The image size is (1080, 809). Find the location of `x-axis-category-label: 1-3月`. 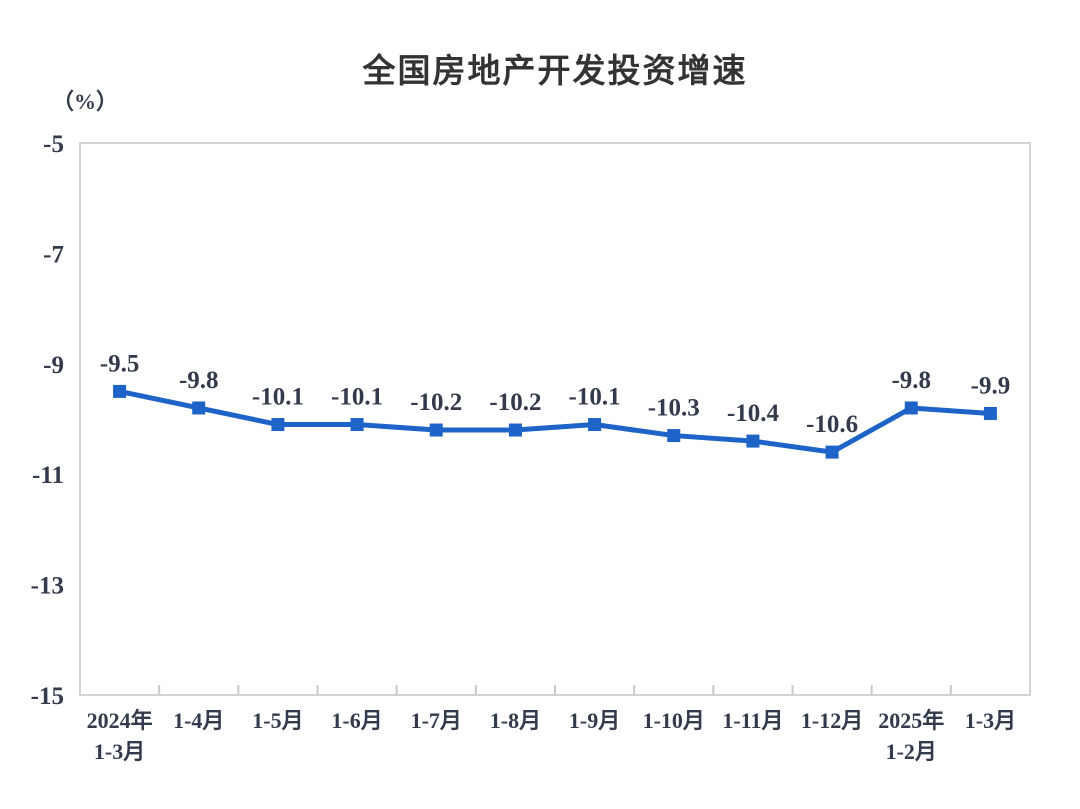

x-axis-category-label: 1-3月 is located at coordinates (990, 720).